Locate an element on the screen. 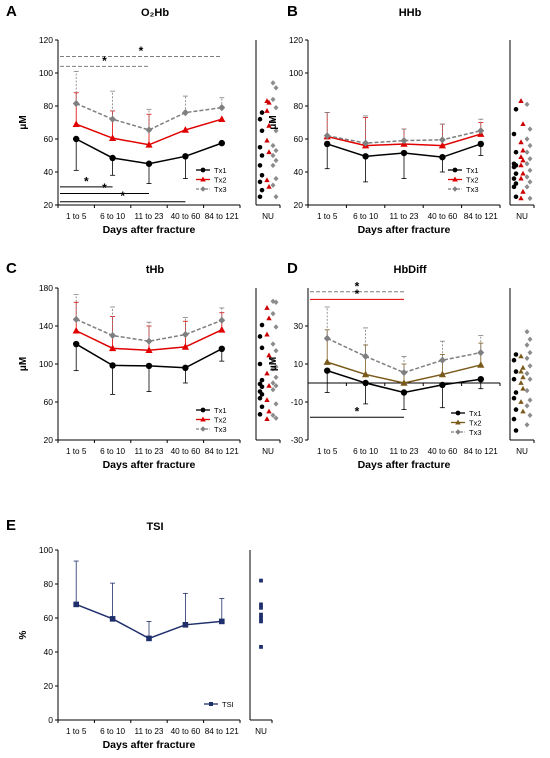 The height and width of the screenshot is (758, 550). panel-letter: A is located at coordinates (11, 11).